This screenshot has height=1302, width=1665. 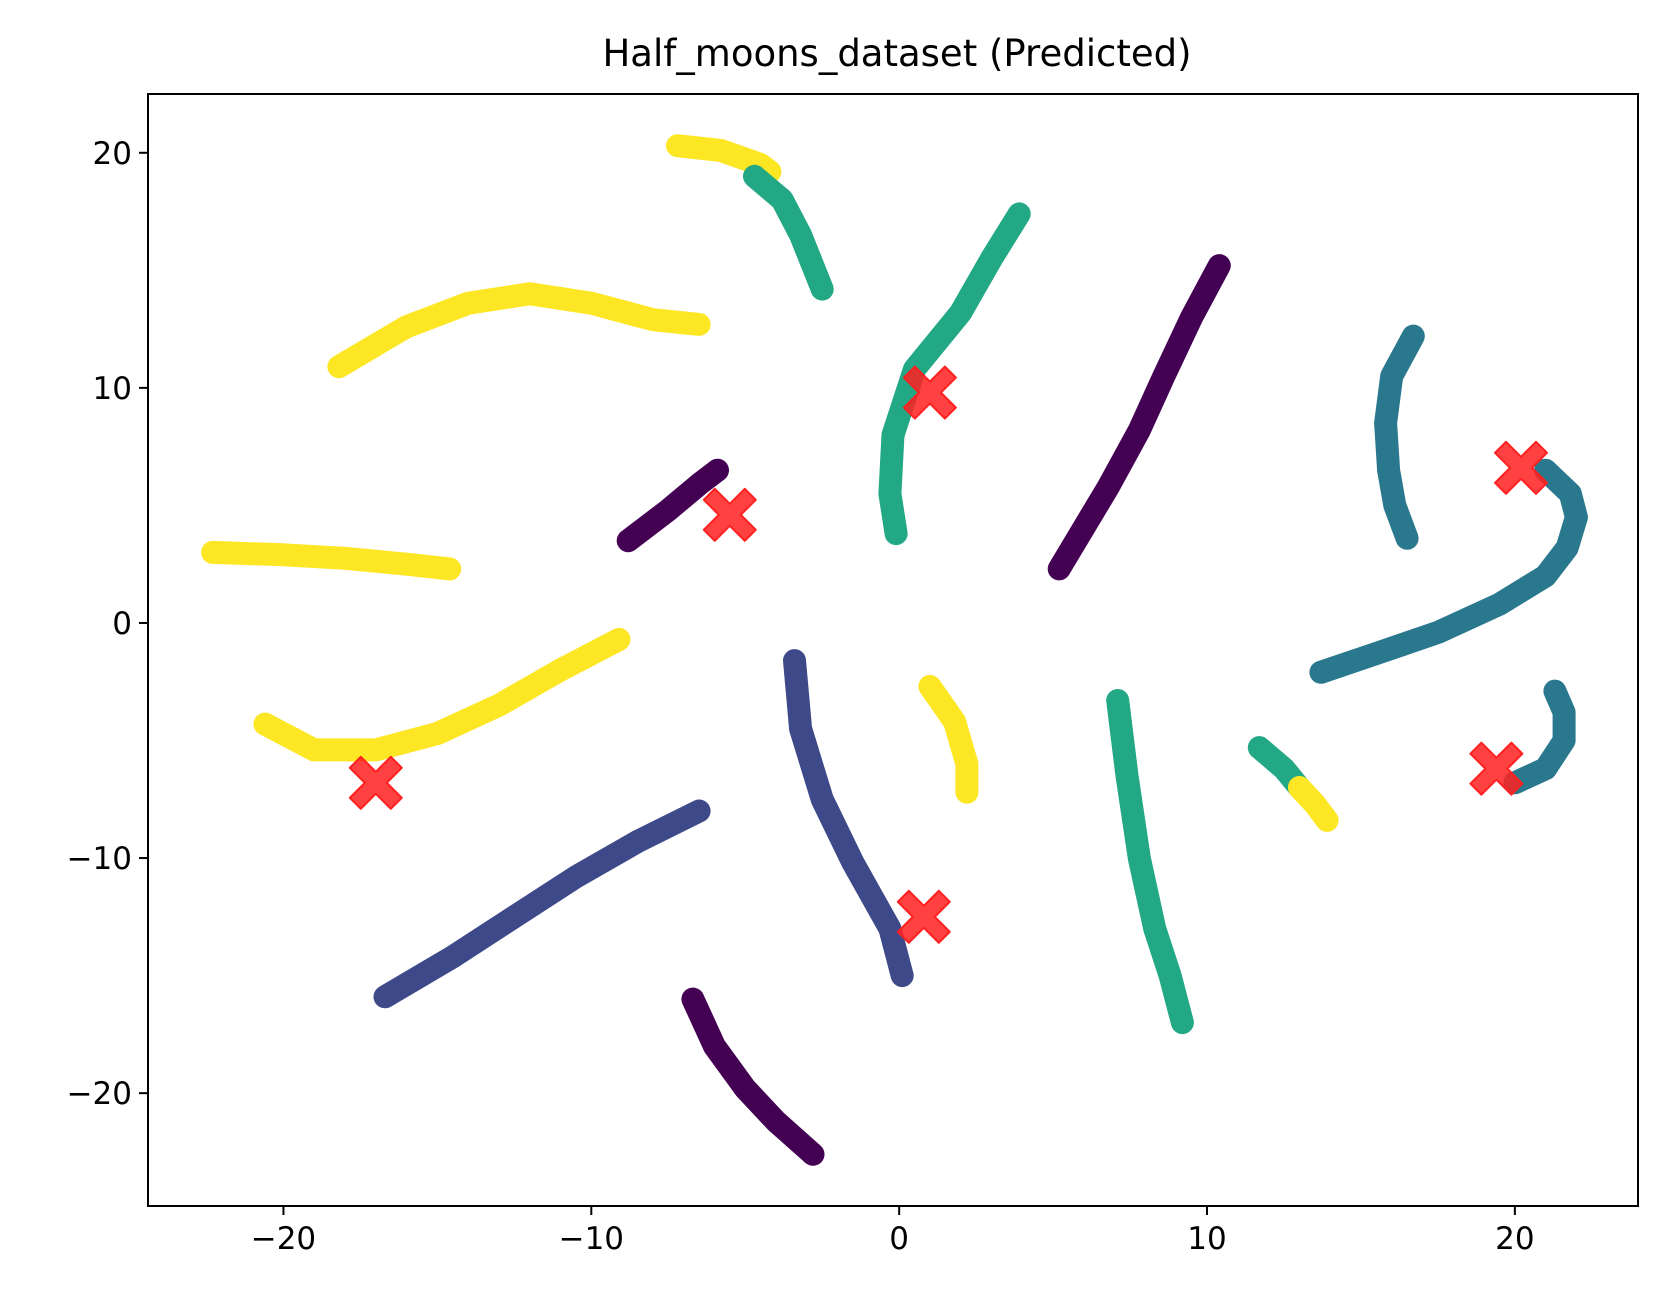 I want to click on x-tick-label-2: 0, so click(x=899, y=1239).